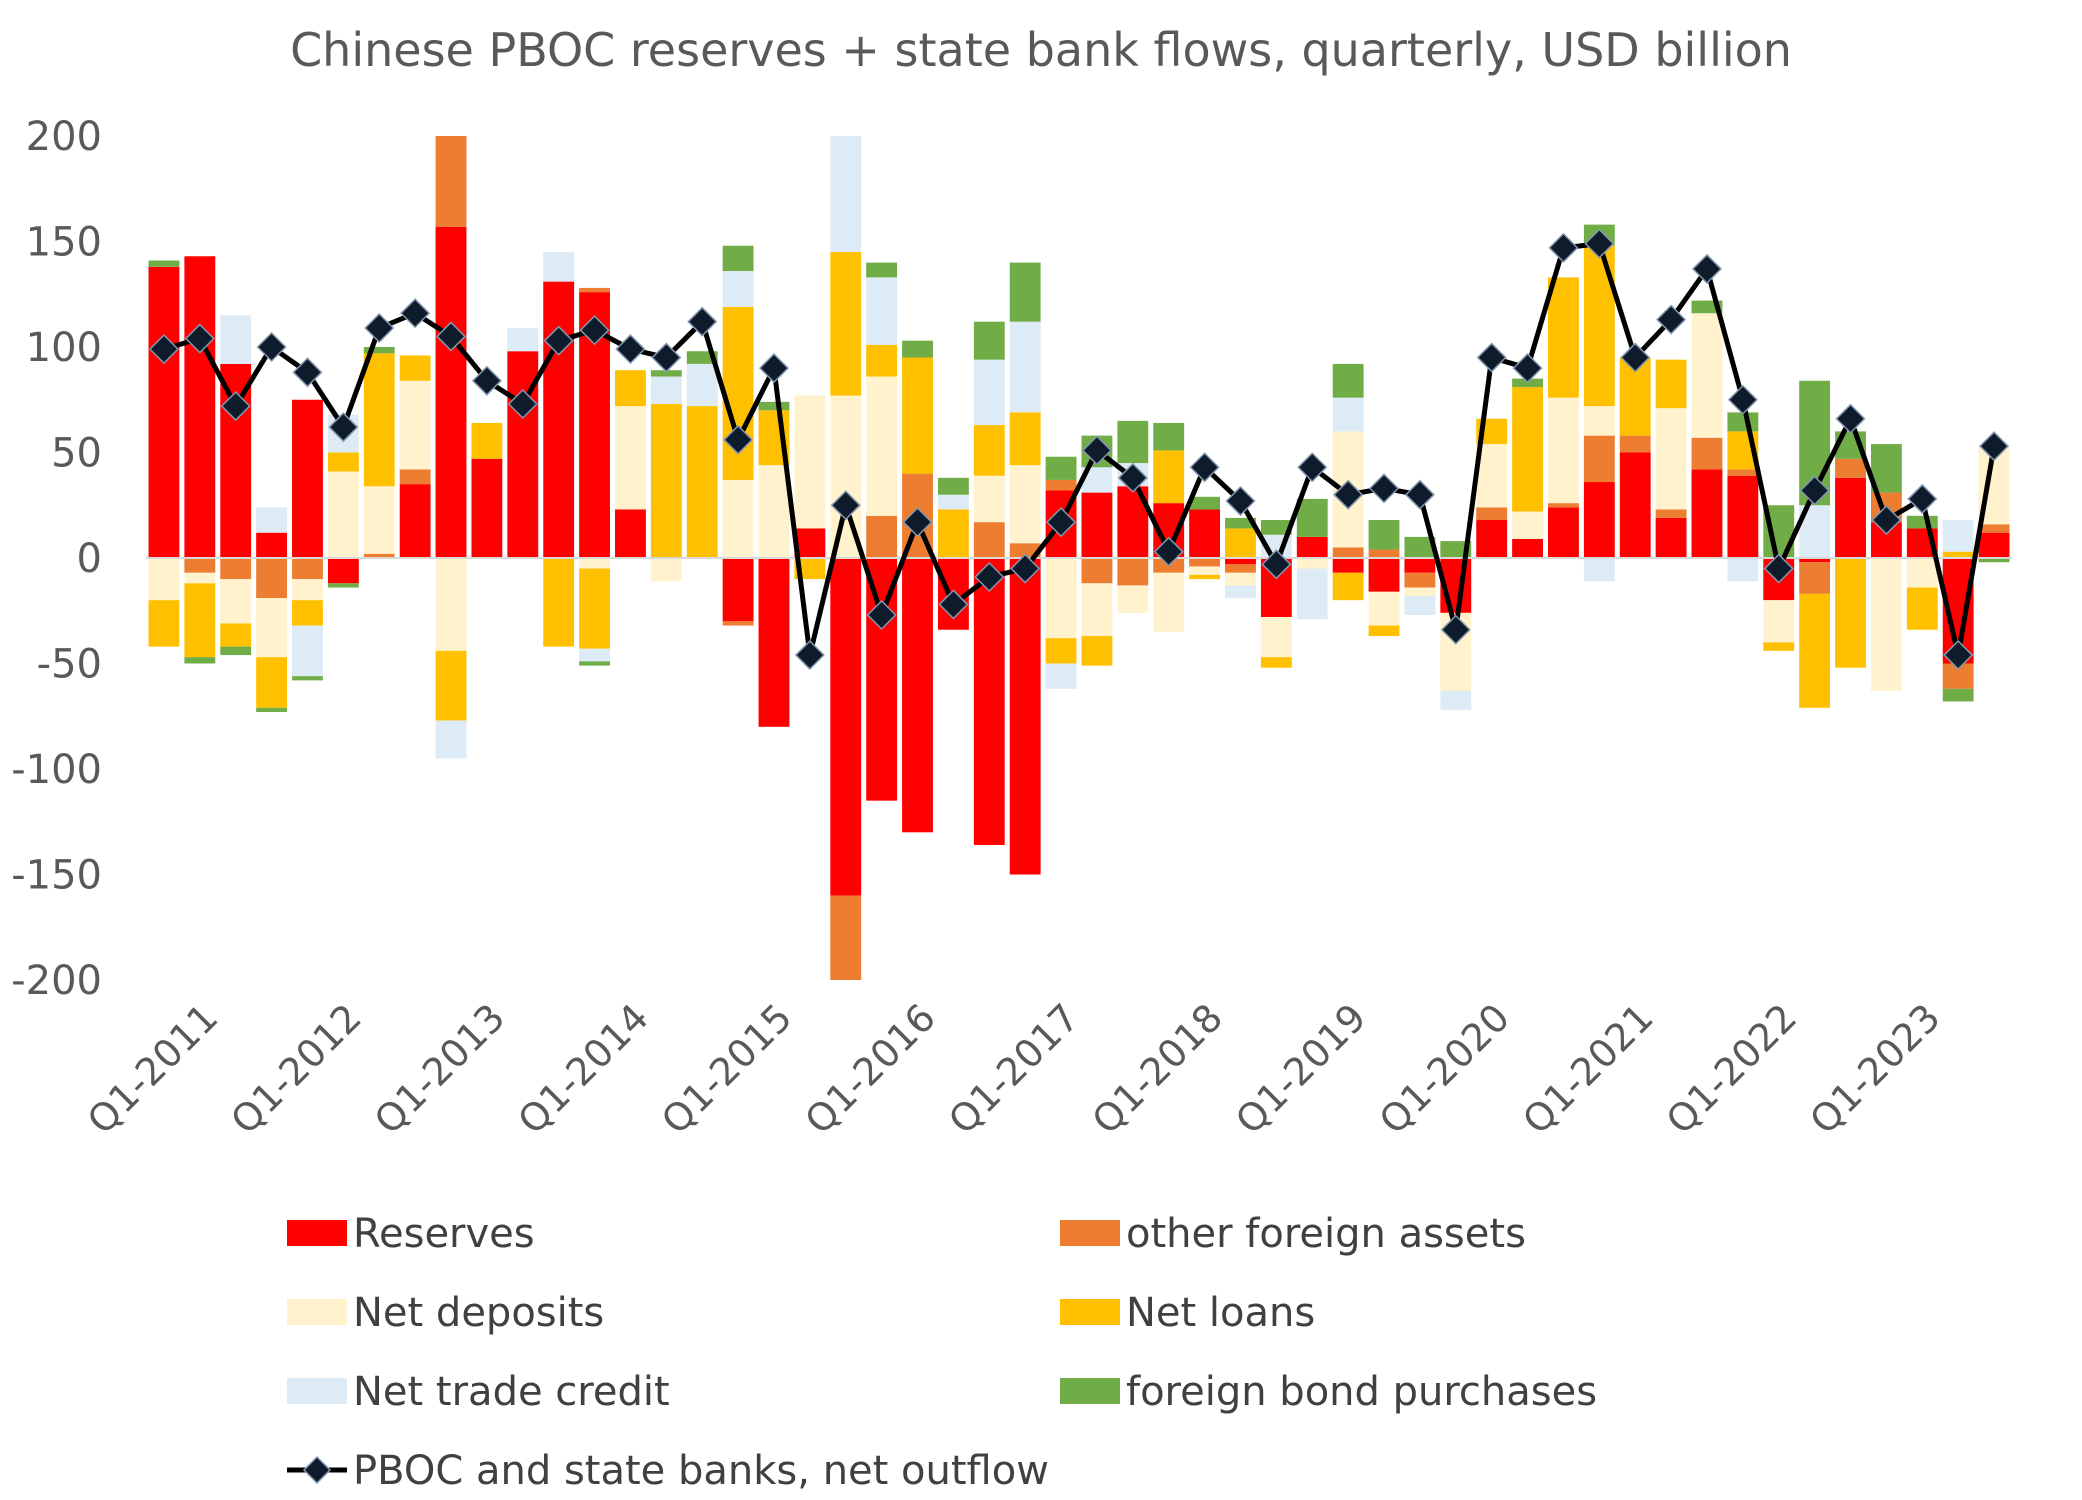 The image size is (2082, 1500). I want to click on bar-reserves-q4-2013, so click(559, 419).